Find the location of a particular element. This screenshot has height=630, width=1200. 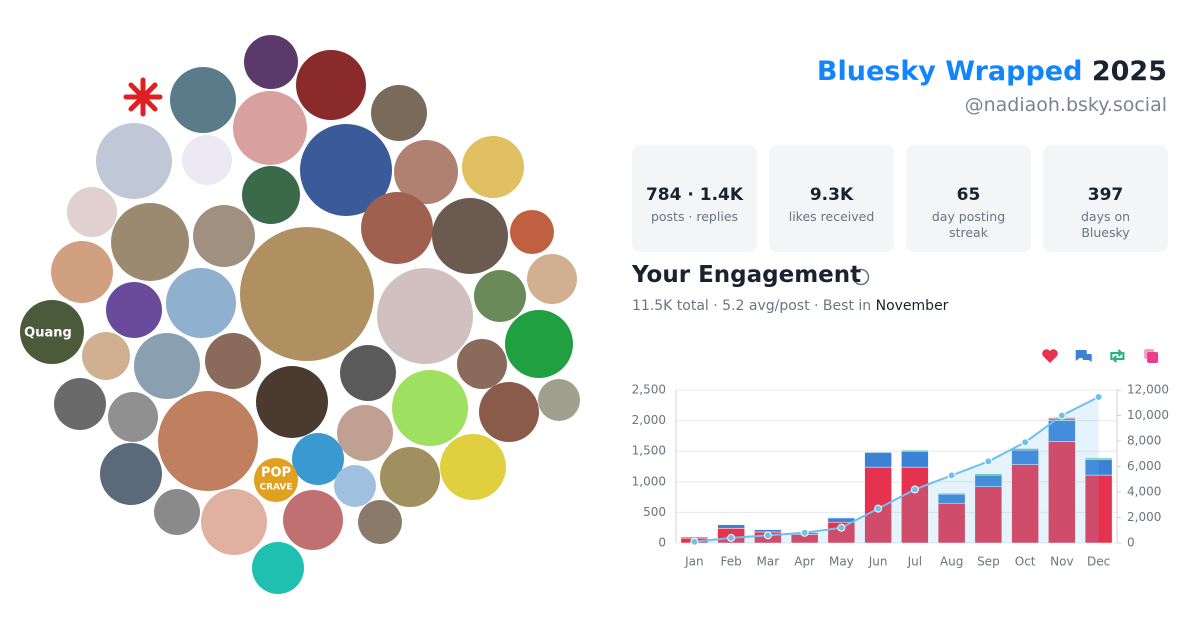

x-tick-label: Mar is located at coordinates (768, 562).